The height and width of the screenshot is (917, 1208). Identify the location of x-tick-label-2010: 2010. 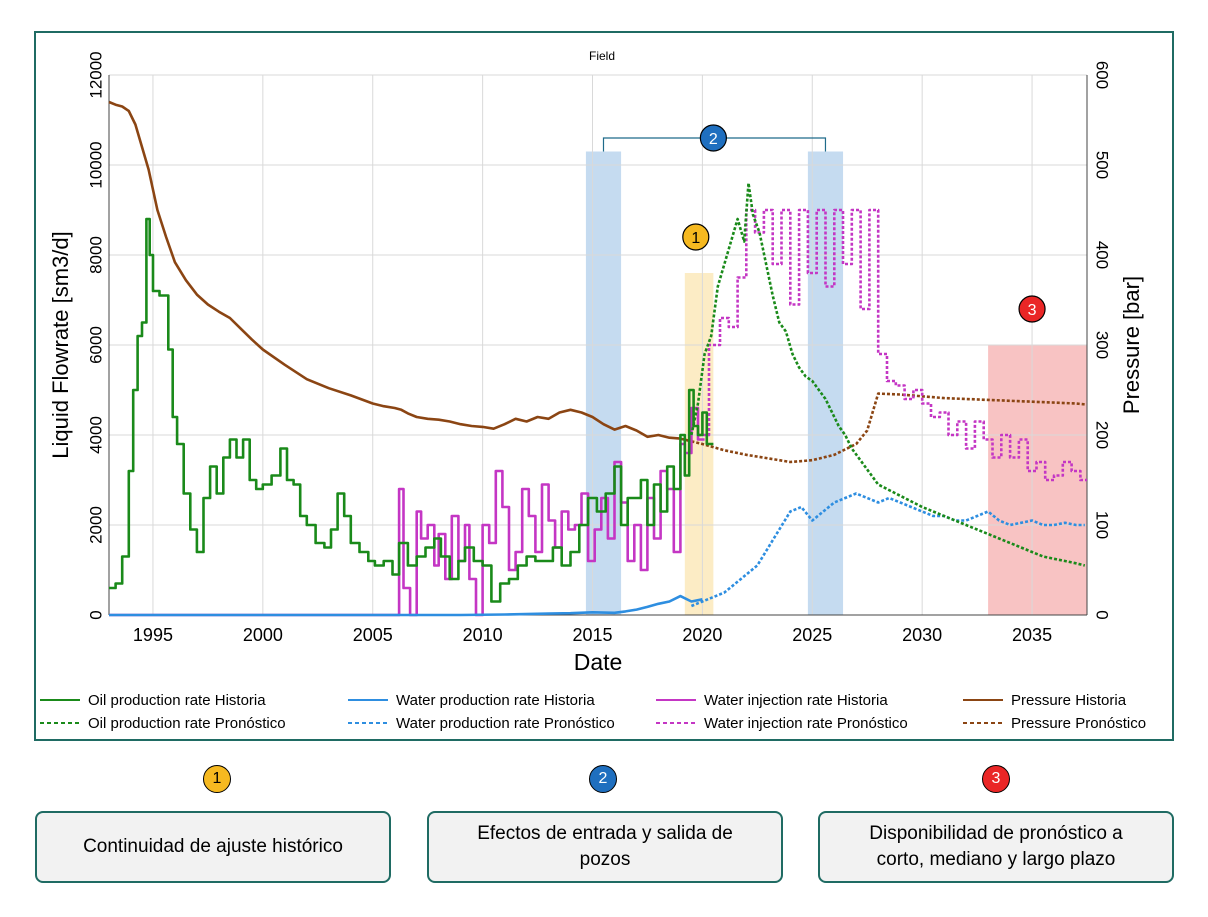
(483, 635).